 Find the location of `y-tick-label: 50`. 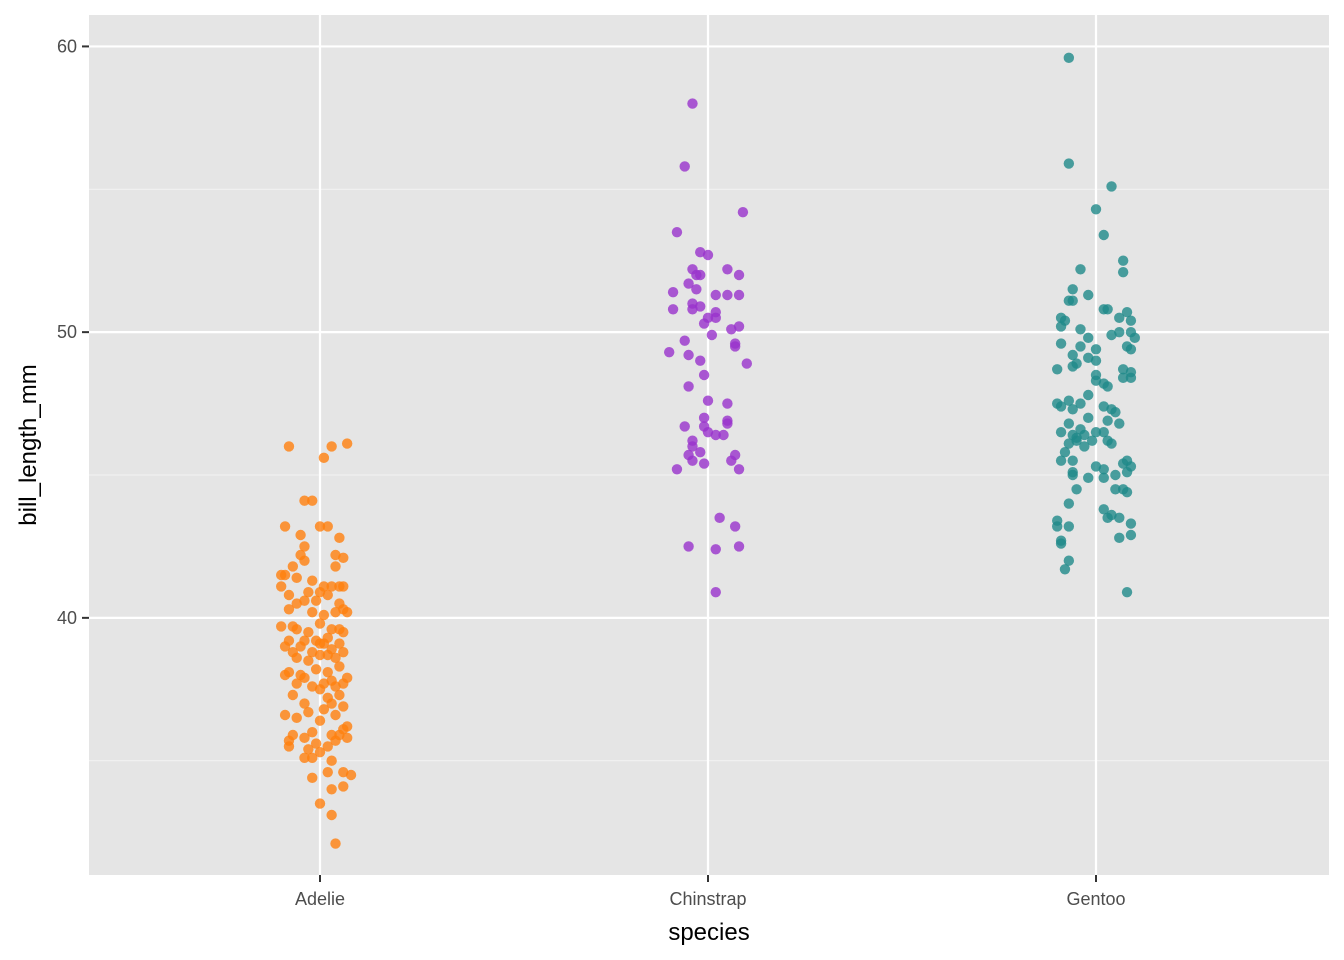

y-tick-label: 50 is located at coordinates (67, 332).